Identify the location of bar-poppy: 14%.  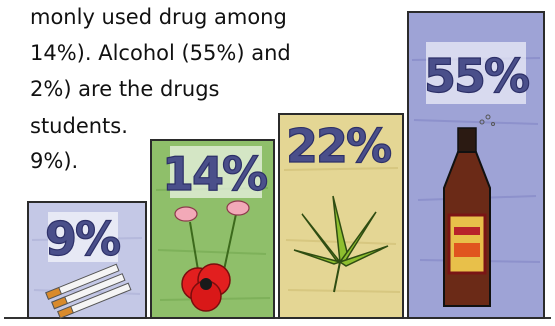
(212, 229).